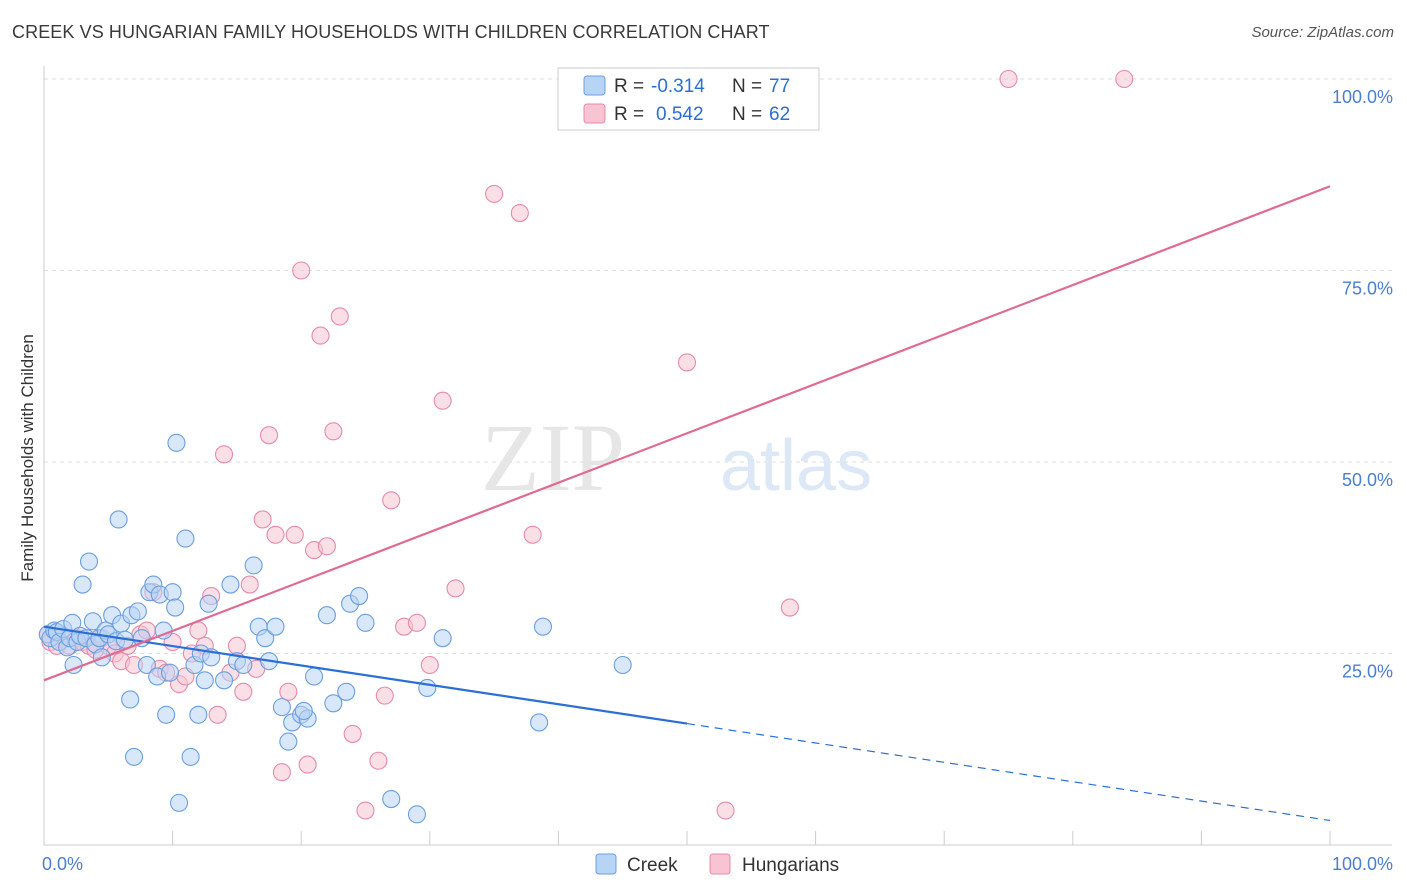 This screenshot has height=892, width=1406. Describe the element at coordinates (790, 865) in the screenshot. I see `bottom-legend-hungarians: Hungarians` at that location.